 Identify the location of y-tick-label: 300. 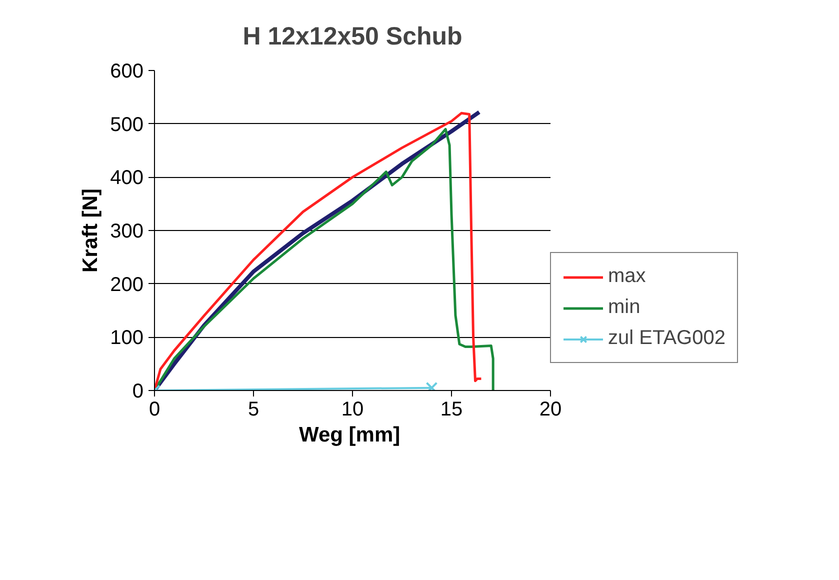
(127, 231).